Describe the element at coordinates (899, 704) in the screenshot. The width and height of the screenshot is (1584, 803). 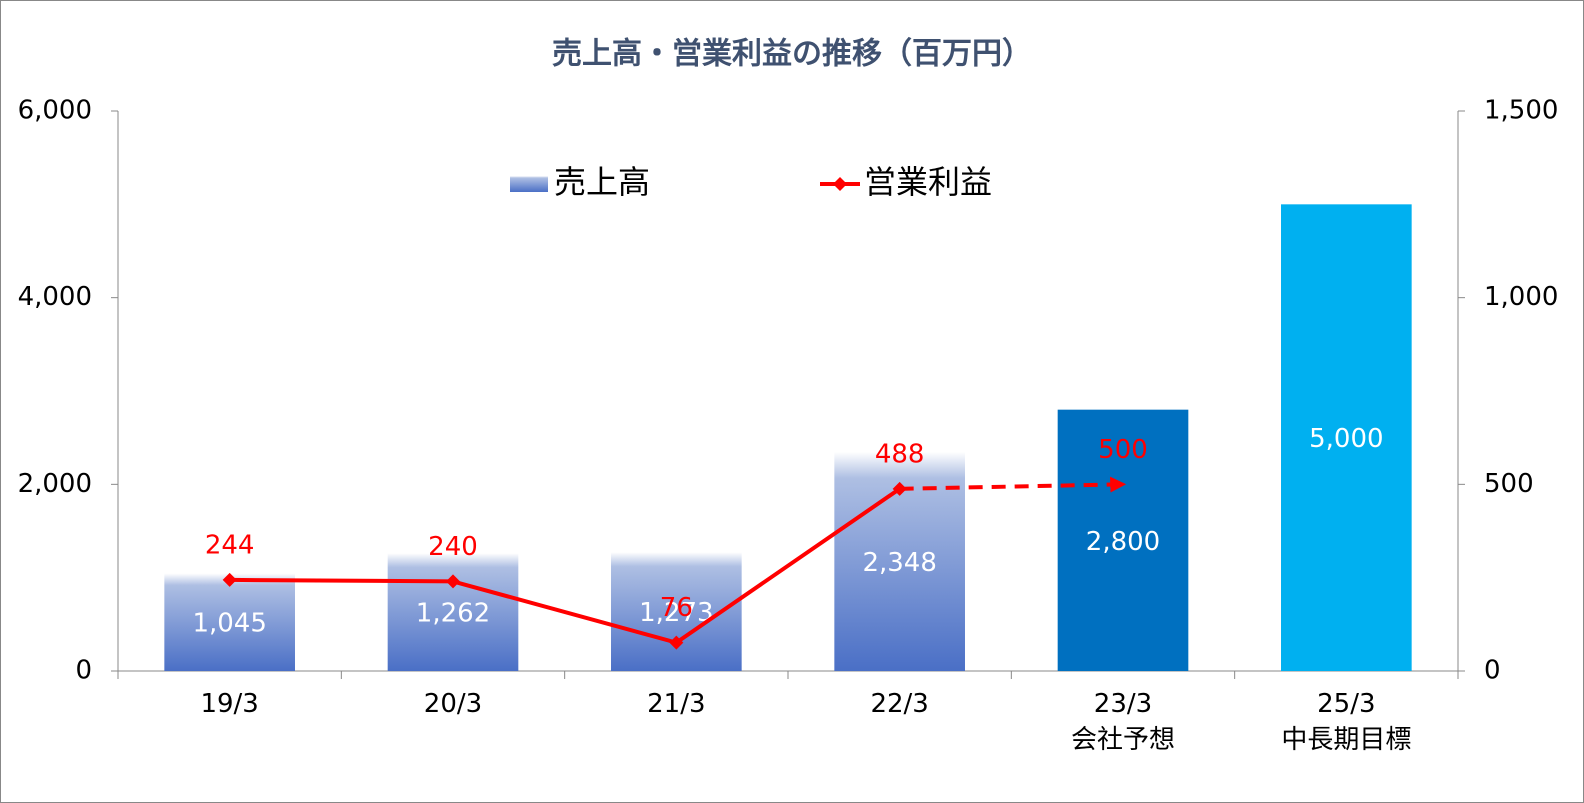
I see `x-tick-label: 22/3` at that location.